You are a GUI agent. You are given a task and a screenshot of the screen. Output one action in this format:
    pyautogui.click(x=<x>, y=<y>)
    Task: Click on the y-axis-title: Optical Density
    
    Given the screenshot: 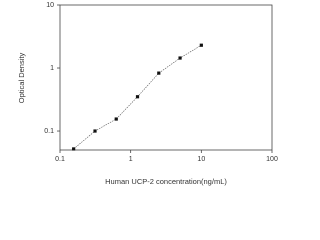 What is the action you would take?
    pyautogui.click(x=21, y=78)
    